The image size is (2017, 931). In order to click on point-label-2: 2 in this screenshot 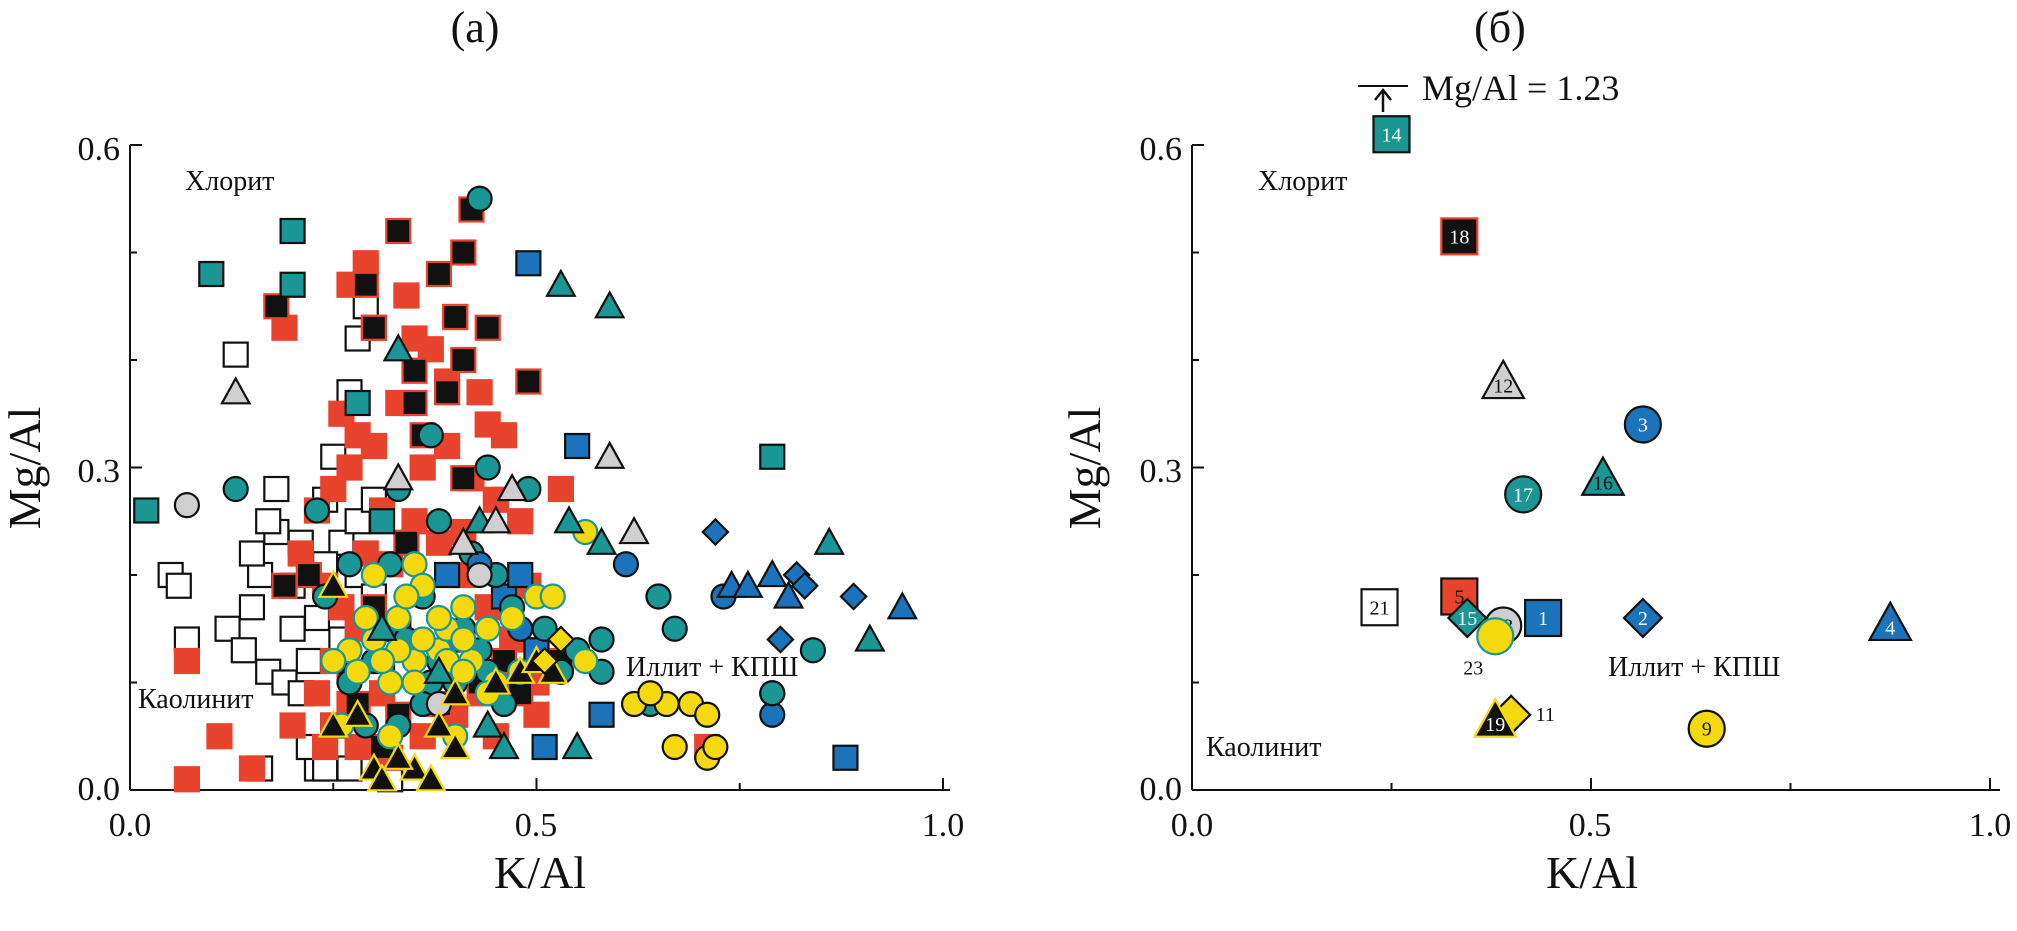, I will do `click(1643, 619)`.